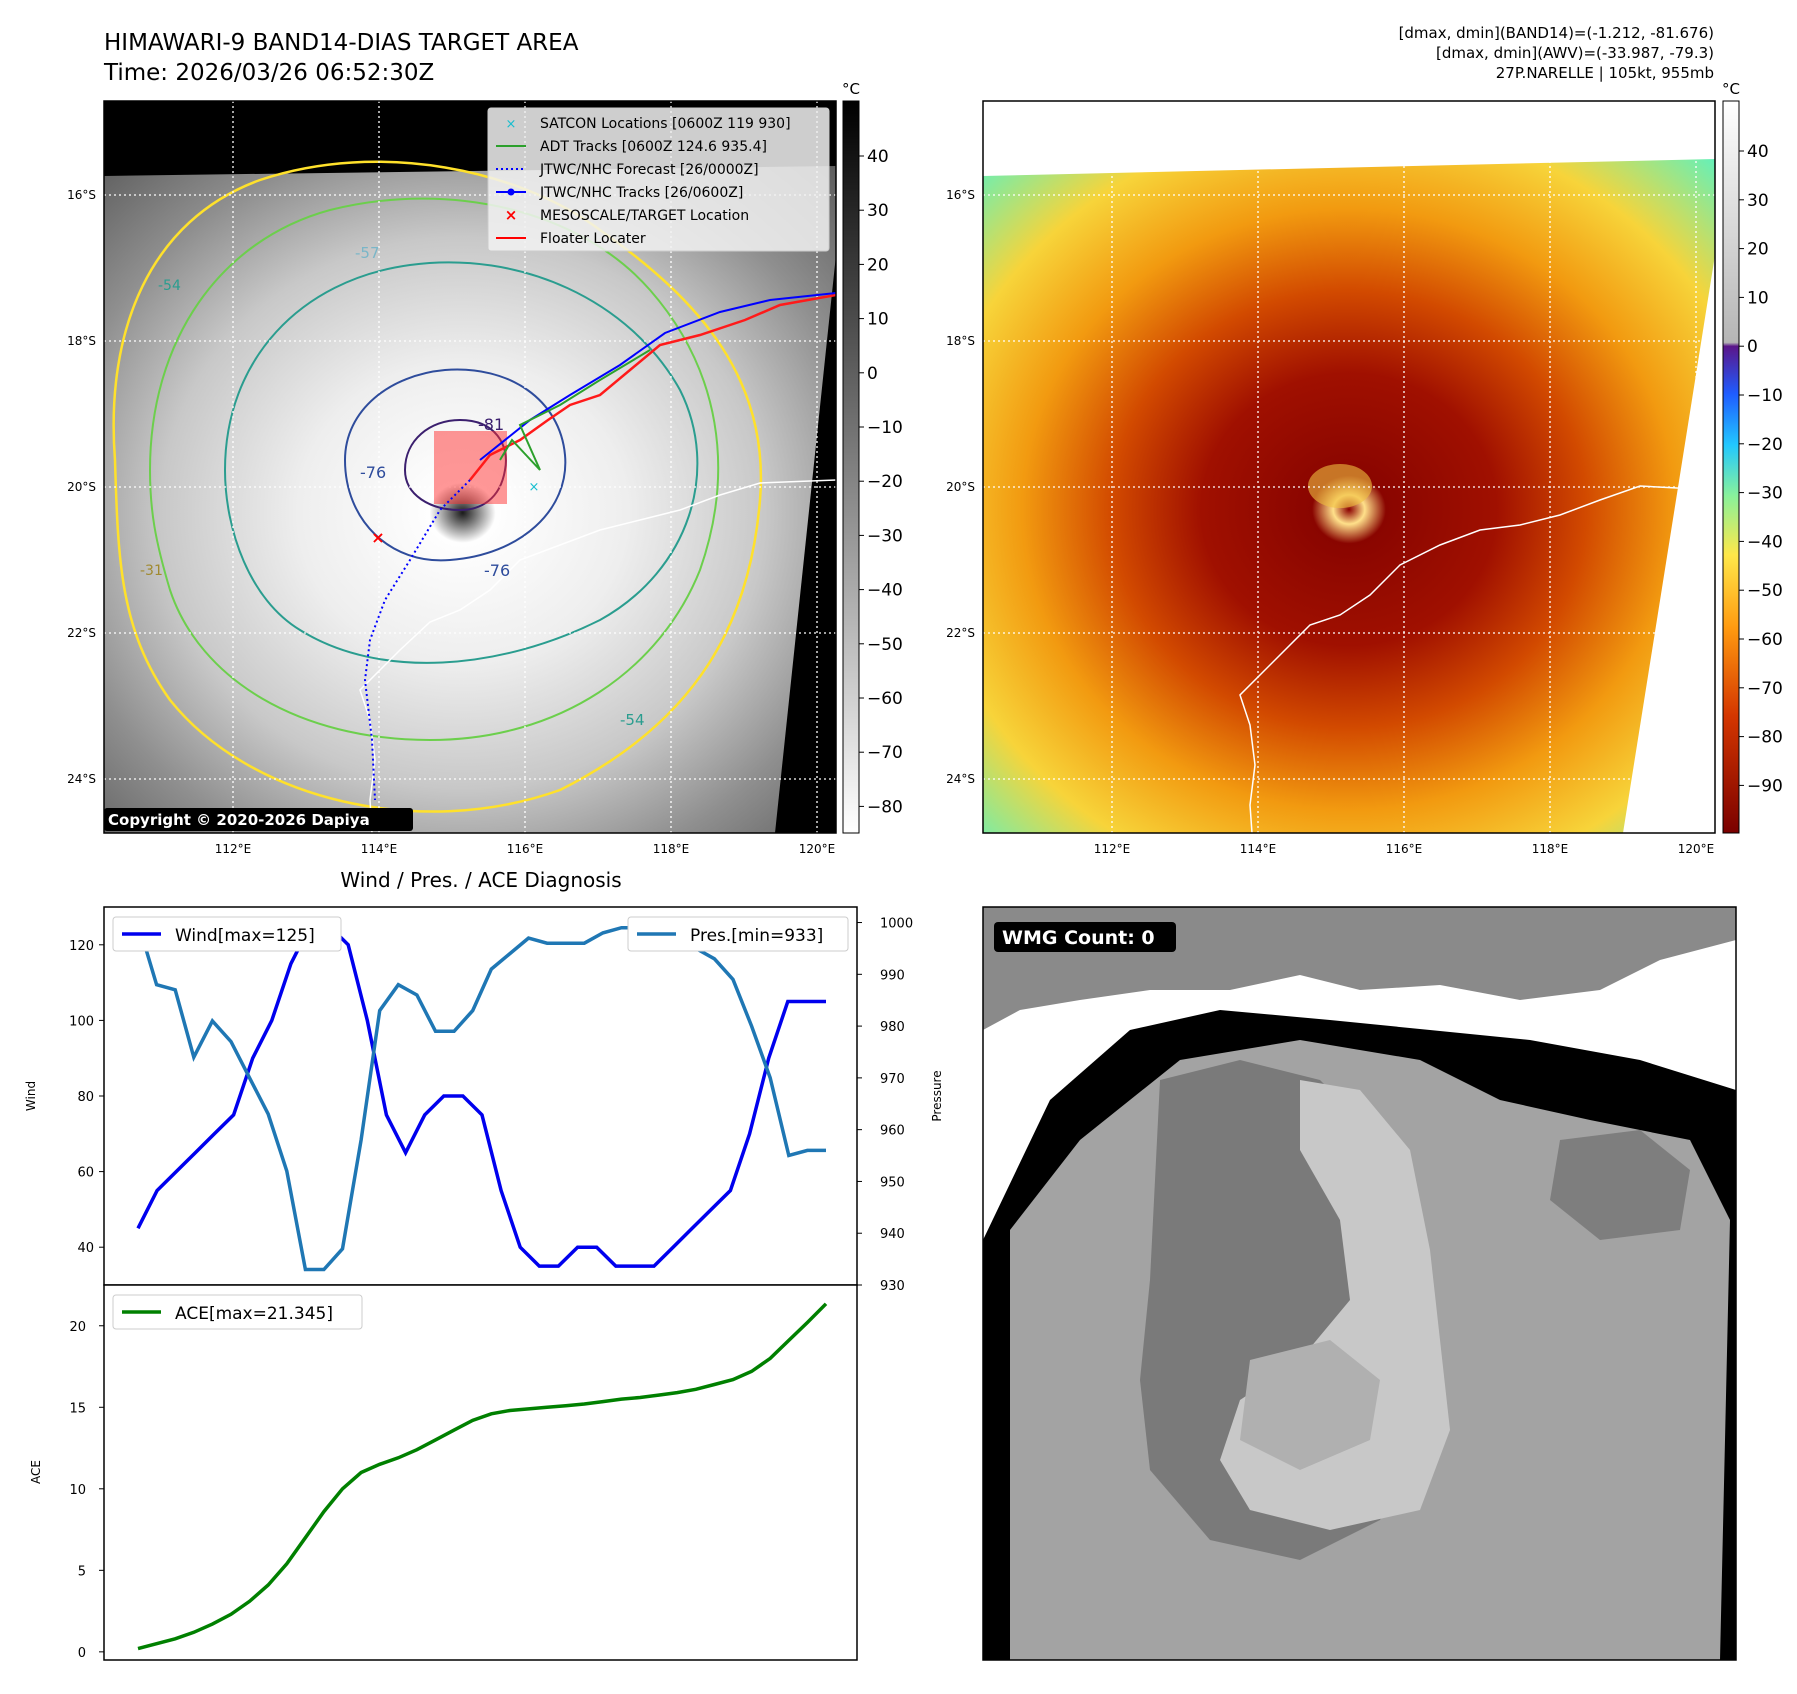 The image size is (1797, 1694). What do you see at coordinates (239, 820) in the screenshot?
I see `copyright-text: Copyright © 2020-2026 Dapiya` at bounding box center [239, 820].